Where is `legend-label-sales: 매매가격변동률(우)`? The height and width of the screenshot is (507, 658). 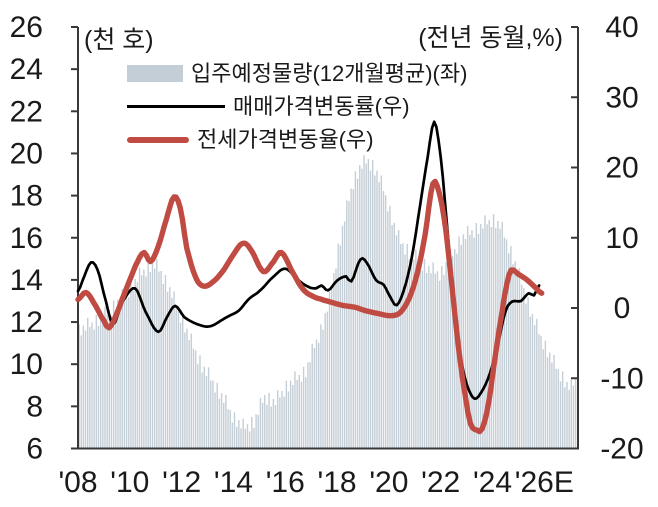
legend-label-sales: 매매가격변동률(우) is located at coordinates (321, 106).